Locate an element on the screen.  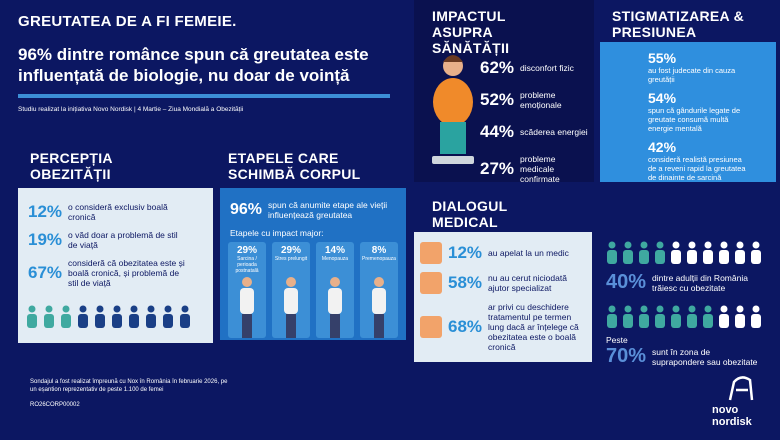
stage-value: 8% is located at coordinates (379, 250).